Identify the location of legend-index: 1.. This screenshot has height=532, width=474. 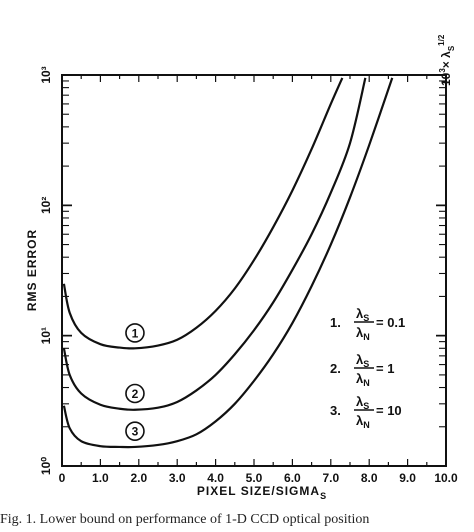
(335, 322).